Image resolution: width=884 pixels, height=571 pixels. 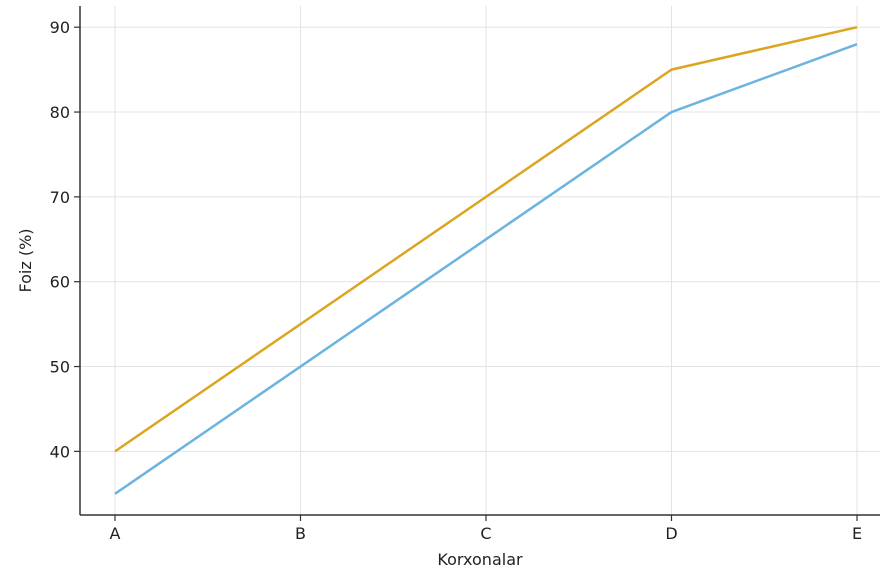 What do you see at coordinates (60, 27) in the screenshot?
I see `y-tick-label: 90` at bounding box center [60, 27].